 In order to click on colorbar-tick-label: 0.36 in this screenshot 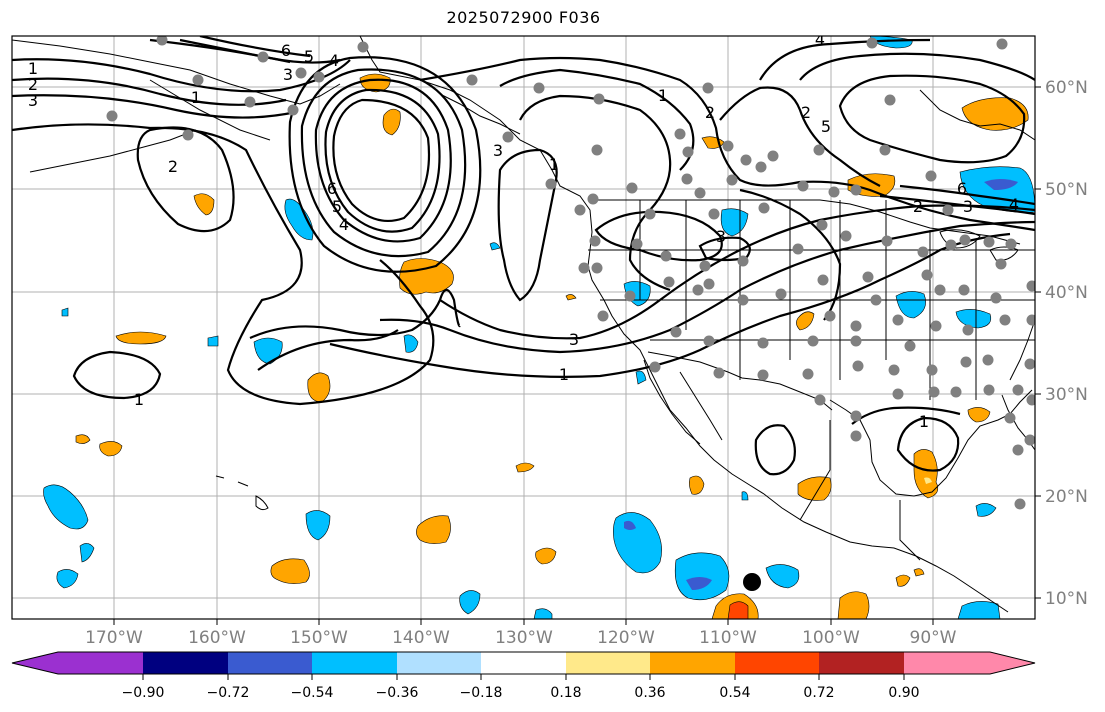, I will do `click(649, 693)`.